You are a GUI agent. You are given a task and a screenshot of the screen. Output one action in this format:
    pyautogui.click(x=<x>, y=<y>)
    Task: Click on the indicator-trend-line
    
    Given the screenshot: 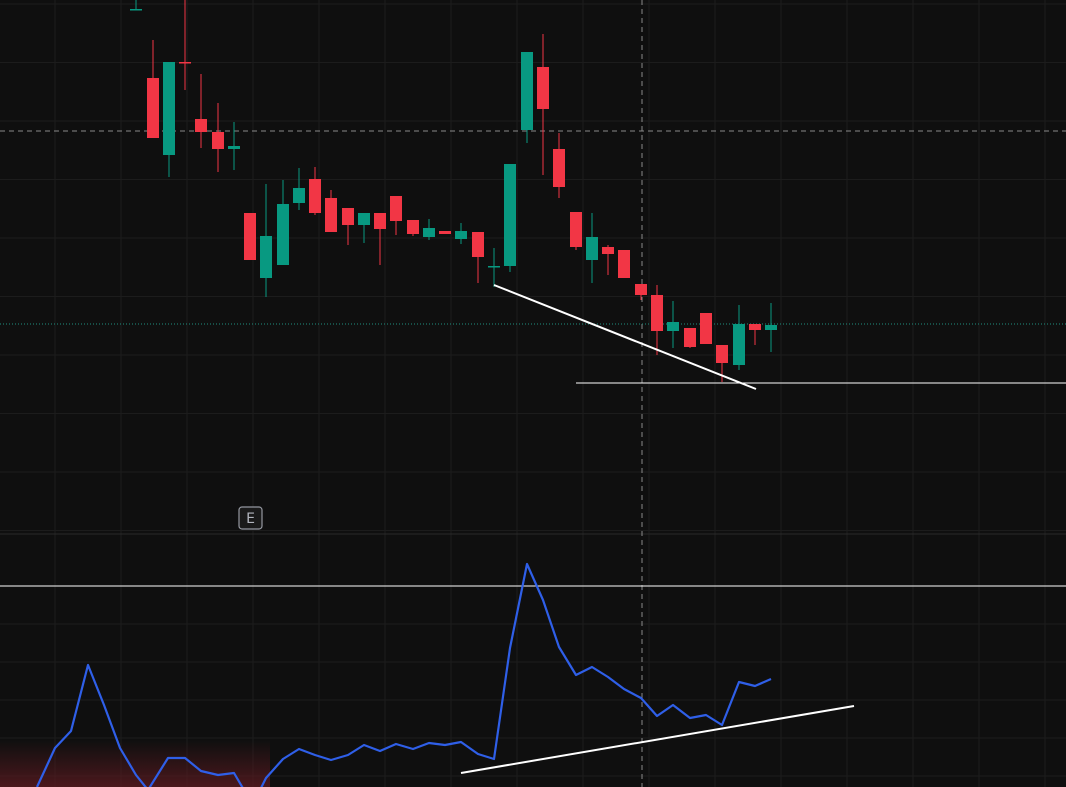 What is the action you would take?
    pyautogui.click(x=657, y=739)
    